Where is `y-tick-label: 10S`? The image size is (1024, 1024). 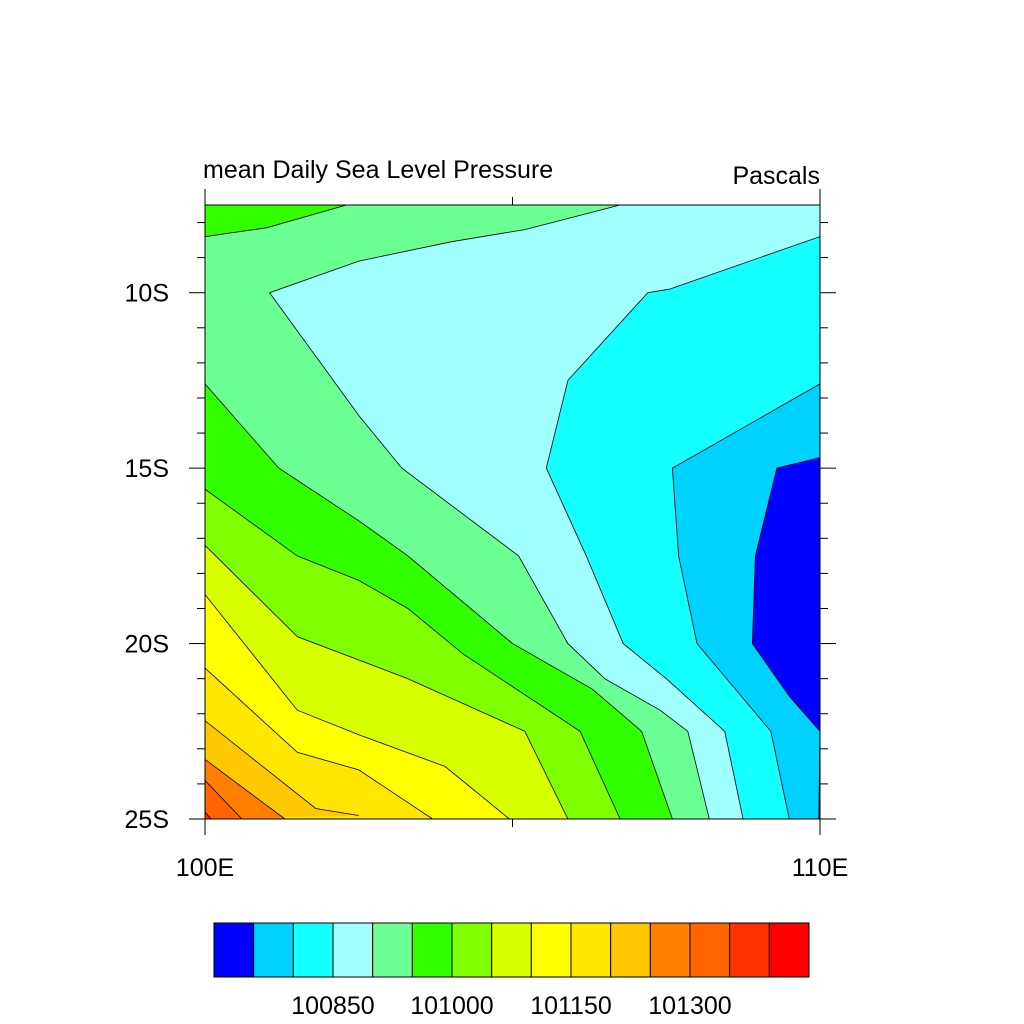 y-tick-label: 10S is located at coordinates (147, 294).